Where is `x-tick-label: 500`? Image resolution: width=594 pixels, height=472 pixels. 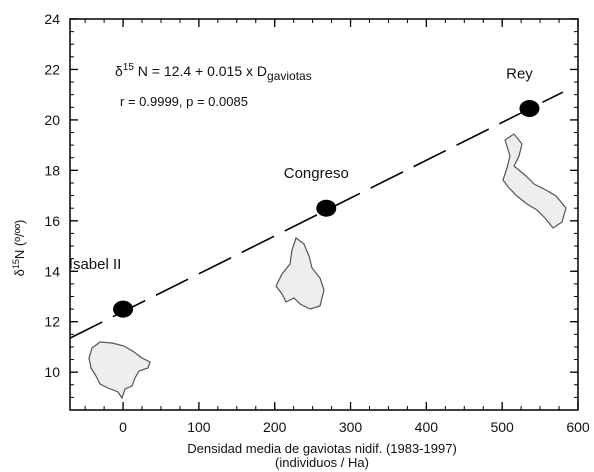 x-tick-label: 500 is located at coordinates (502, 427).